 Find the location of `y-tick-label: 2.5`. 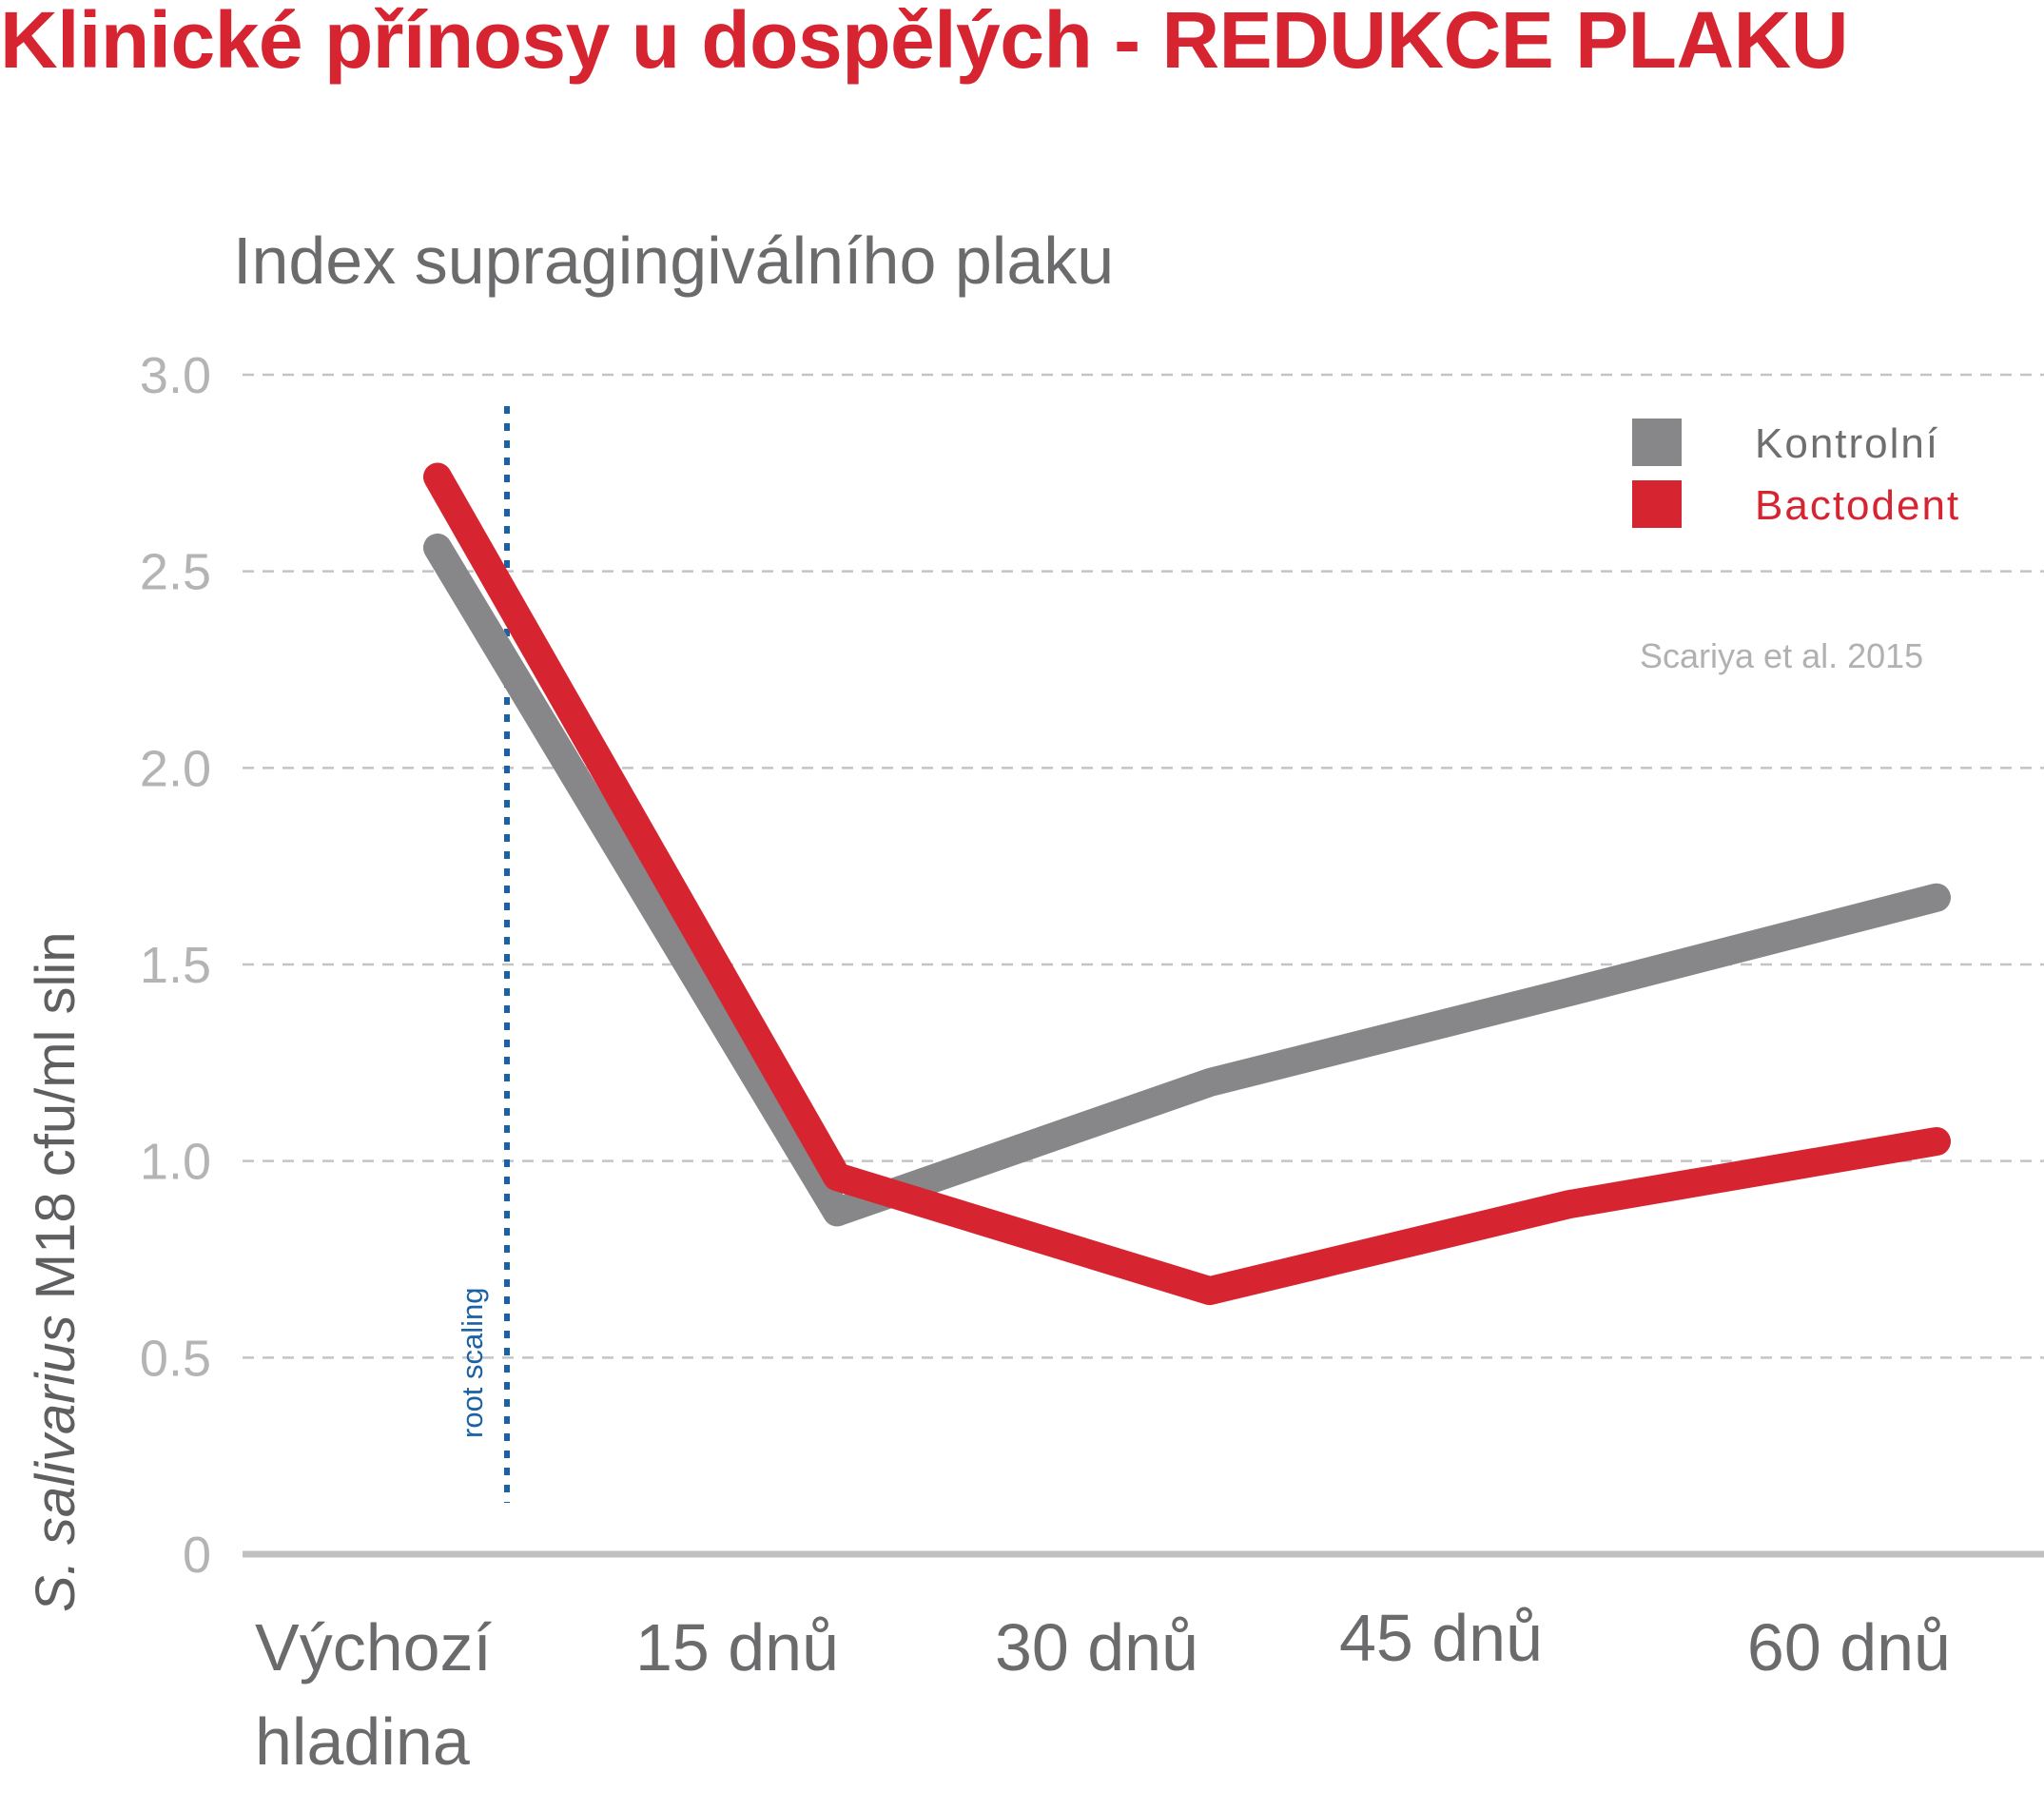

y-tick-label: 2.5 is located at coordinates (175, 572).